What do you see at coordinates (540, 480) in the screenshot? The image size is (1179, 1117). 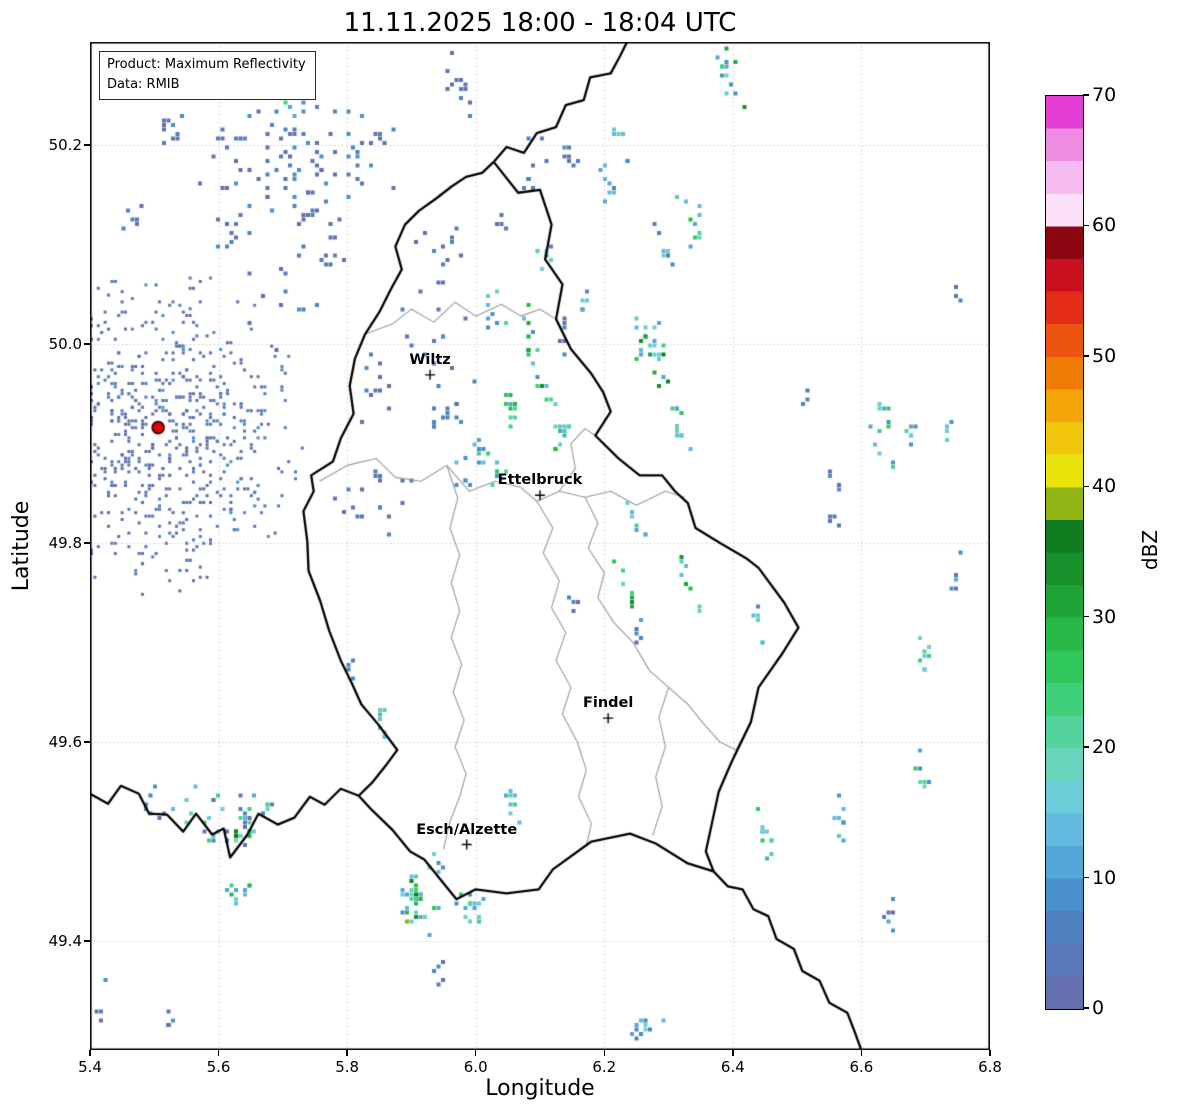 I see `city-label-ettelbruck: Ettelbruck` at bounding box center [540, 480].